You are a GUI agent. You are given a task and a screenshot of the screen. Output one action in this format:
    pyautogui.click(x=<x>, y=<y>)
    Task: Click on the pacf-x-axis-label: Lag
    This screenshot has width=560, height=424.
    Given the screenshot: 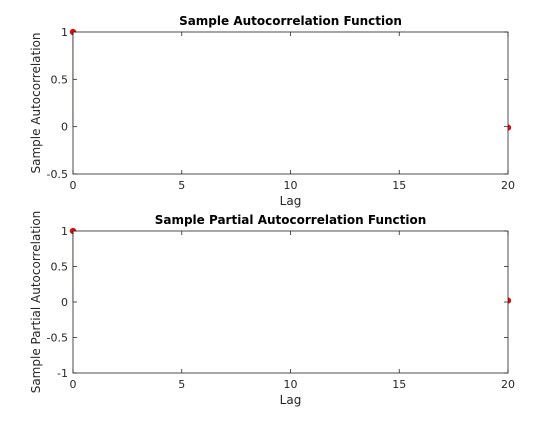 What is the action you would take?
    pyautogui.click(x=291, y=400)
    